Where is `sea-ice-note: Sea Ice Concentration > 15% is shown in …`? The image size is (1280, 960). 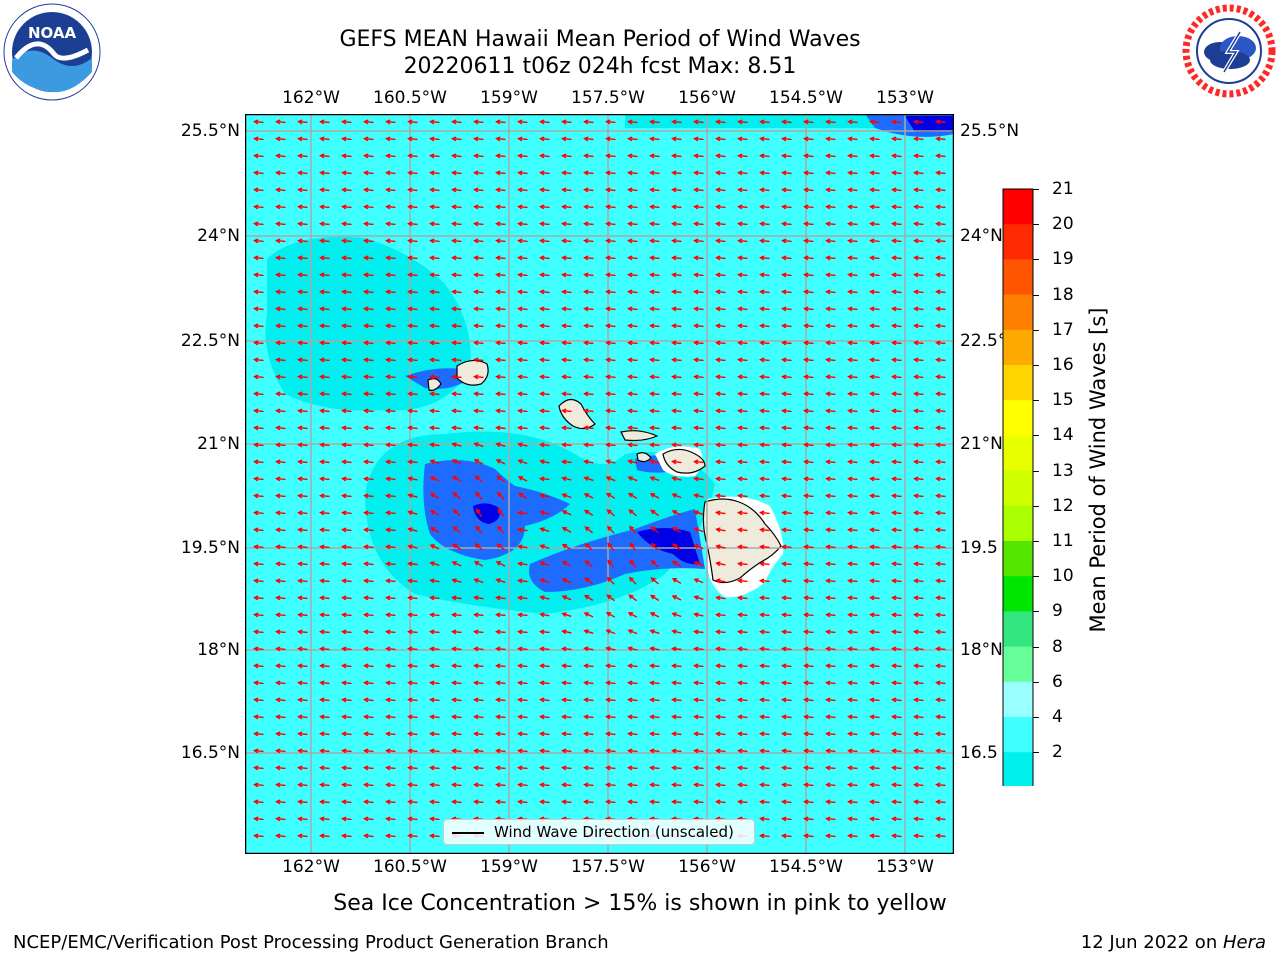 sea-ice-note: Sea Ice Concentration > 15% is shown in … is located at coordinates (640, 903).